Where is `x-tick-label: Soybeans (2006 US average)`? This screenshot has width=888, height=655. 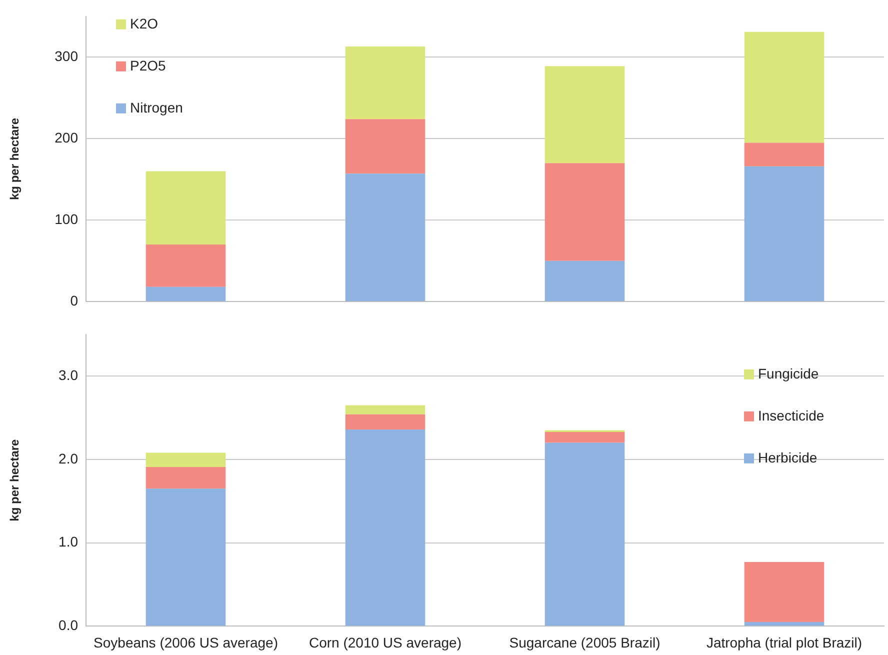 x-tick-label: Soybeans (2006 US average) is located at coordinates (186, 642).